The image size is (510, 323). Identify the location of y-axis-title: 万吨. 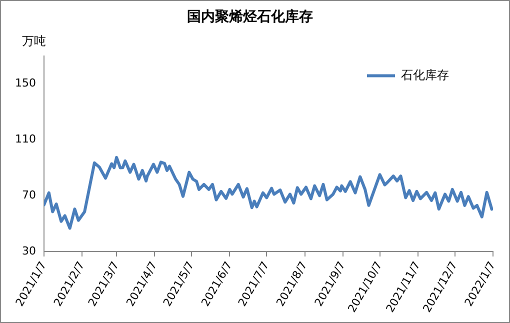
(34, 41).